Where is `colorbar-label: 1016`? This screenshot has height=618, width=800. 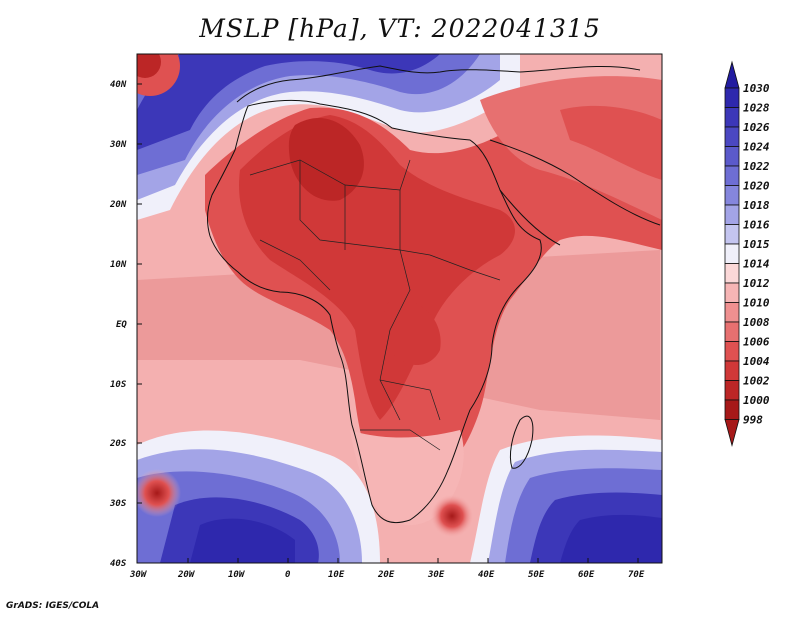 colorbar-label: 1016 is located at coordinates (756, 225).